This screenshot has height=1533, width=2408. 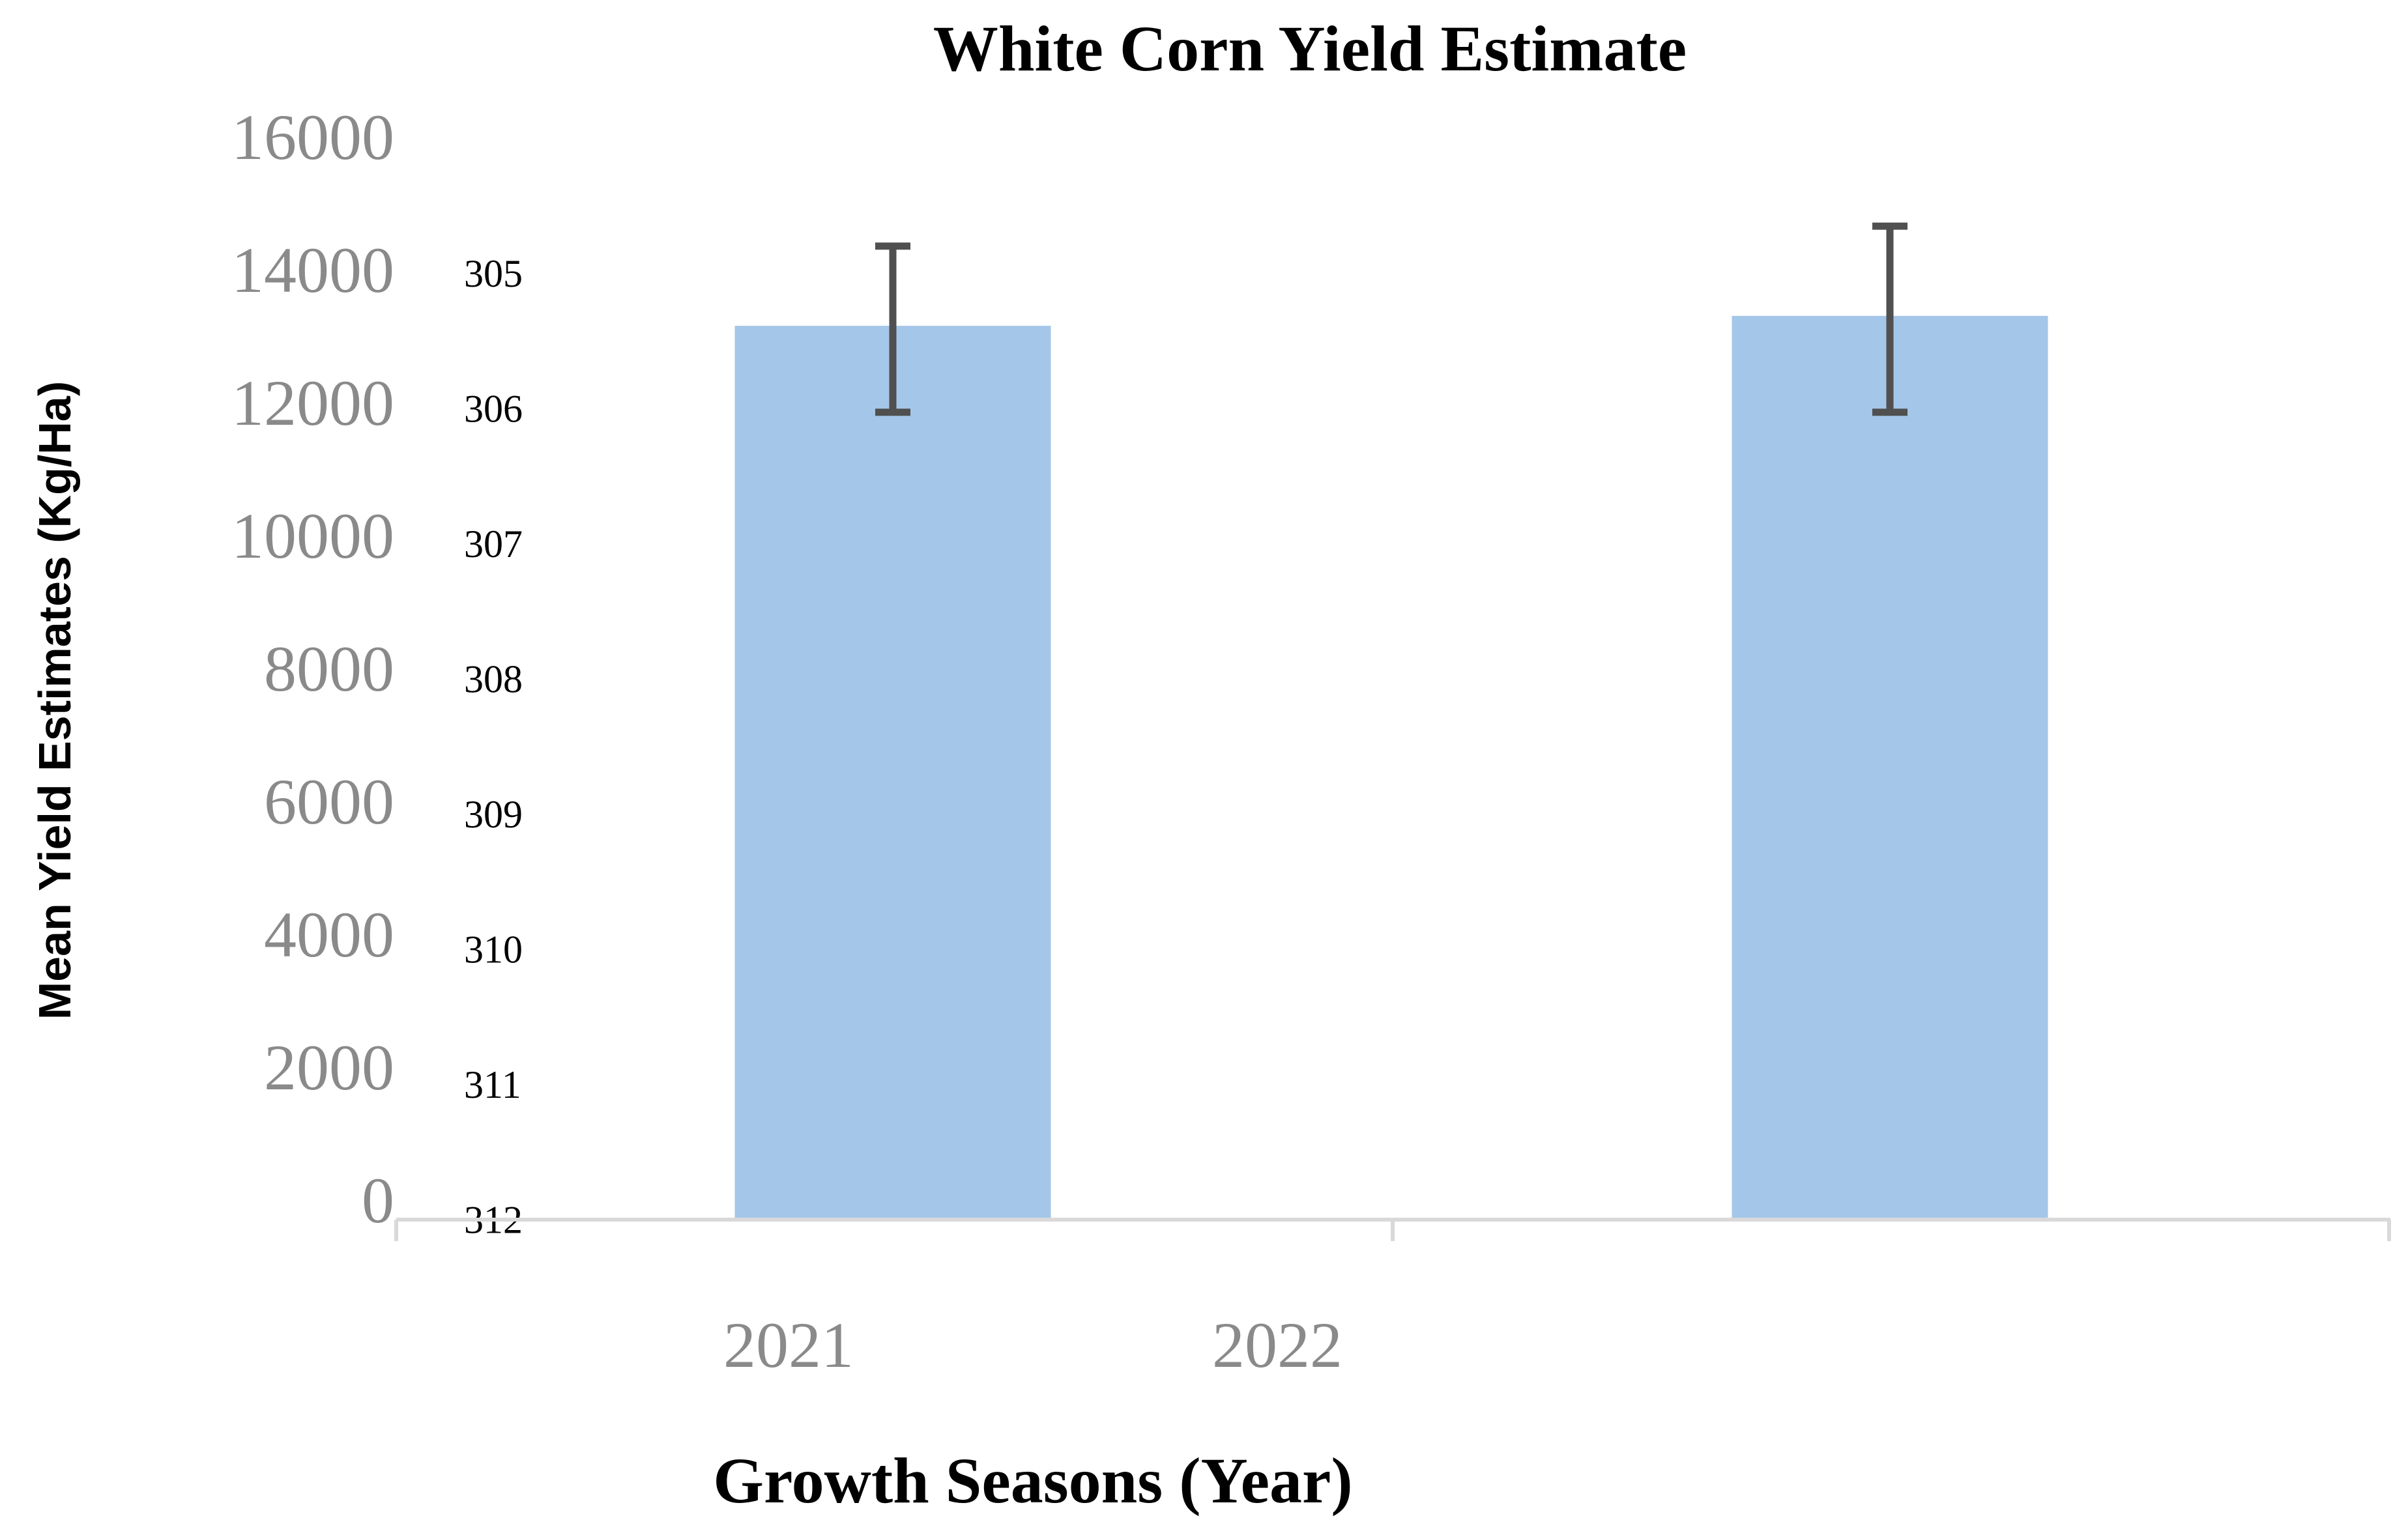 I want to click on x-tick-label: 2022, so click(x=1277, y=1345).